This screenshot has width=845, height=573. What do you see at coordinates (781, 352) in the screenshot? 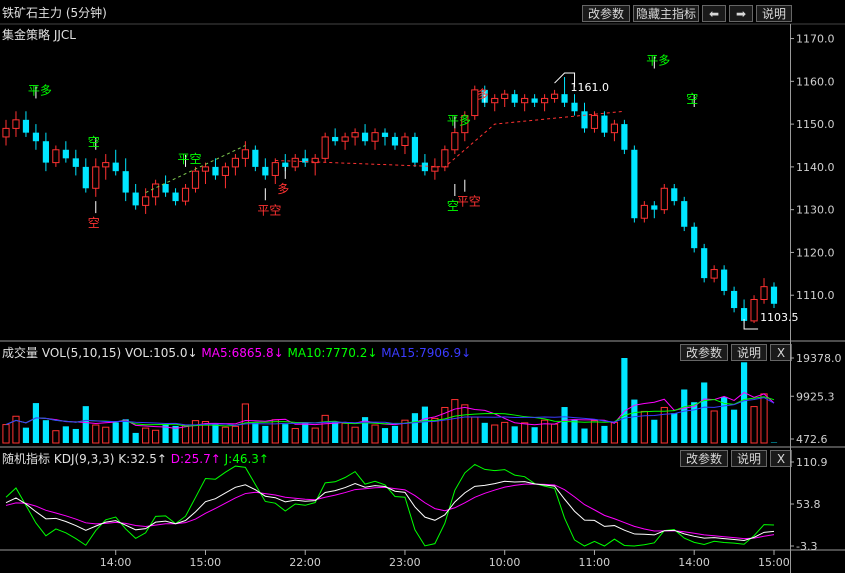
I see `volume-close-icon: X` at bounding box center [781, 352].